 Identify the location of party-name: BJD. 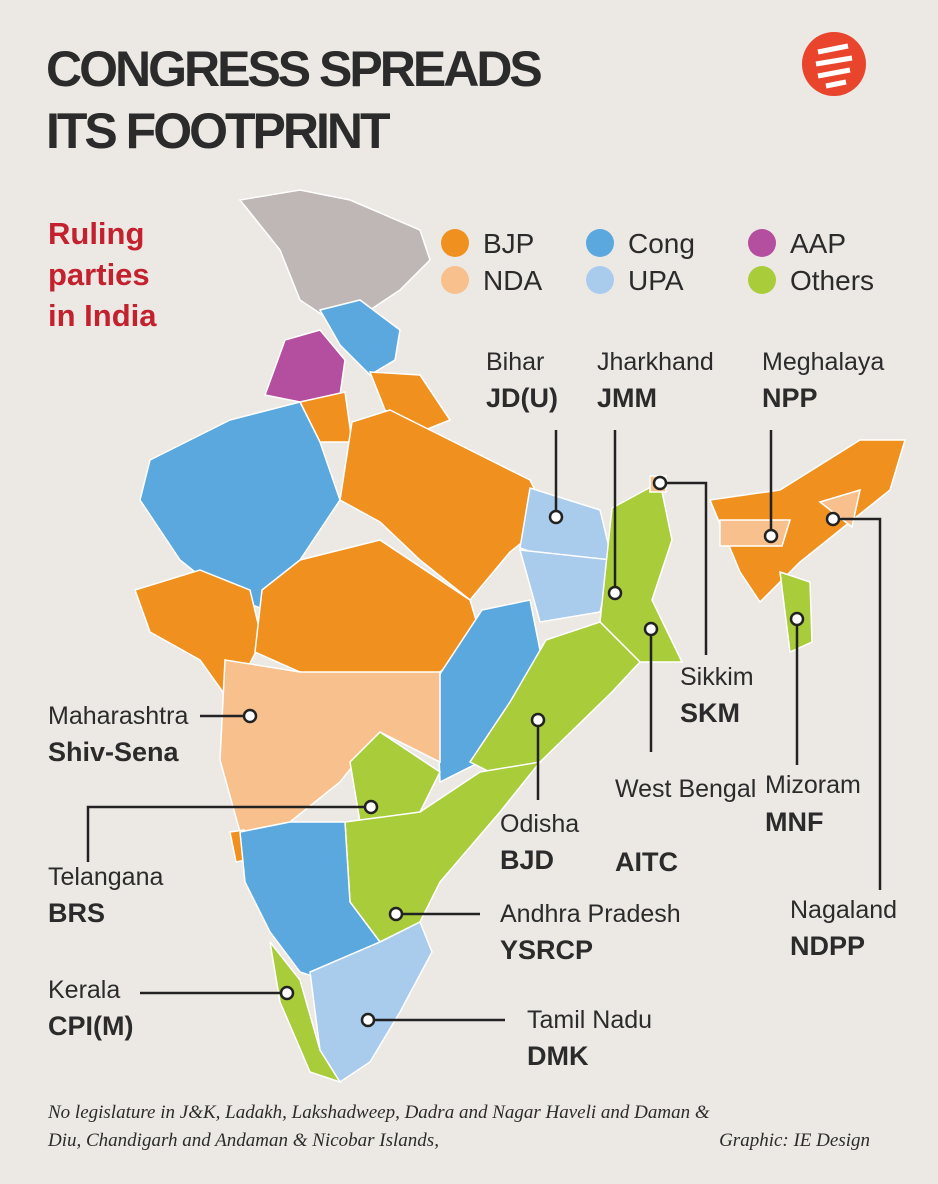
(527, 860).